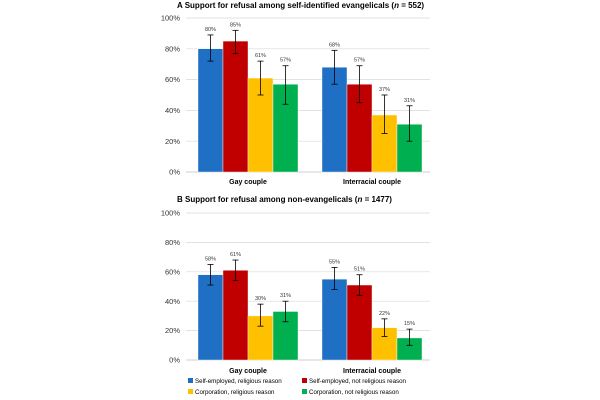  I want to click on data-label: 22%, so click(384, 314).